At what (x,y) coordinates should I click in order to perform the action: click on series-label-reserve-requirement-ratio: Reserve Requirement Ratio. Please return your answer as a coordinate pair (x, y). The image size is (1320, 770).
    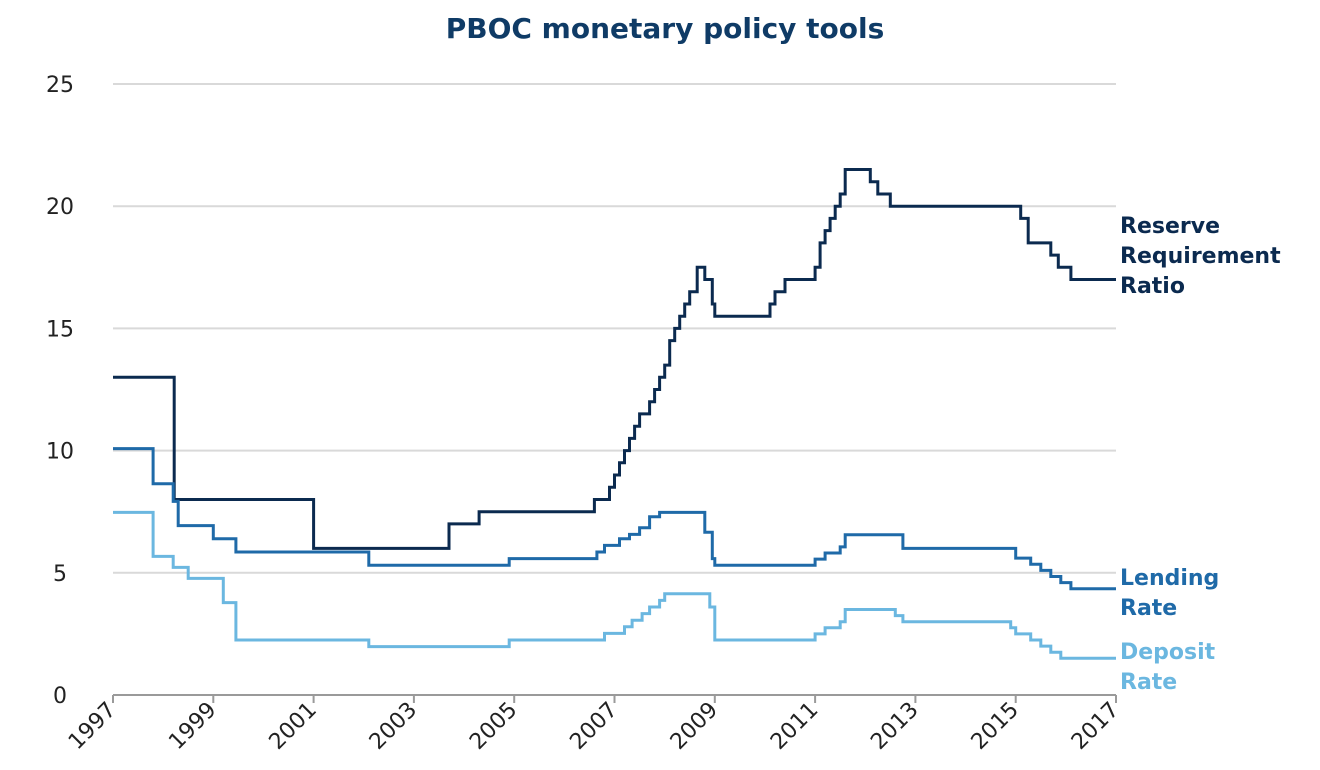
    Looking at the image, I should click on (1200, 256).